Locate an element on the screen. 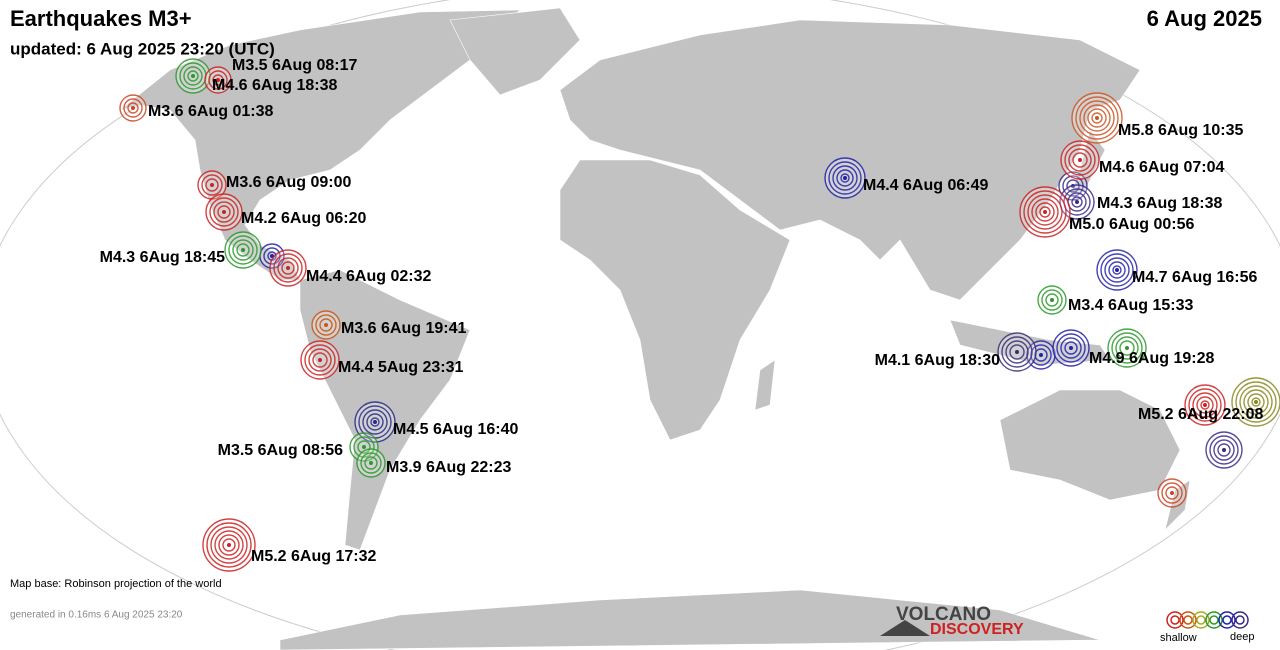 This screenshot has width=1280, height=650. quake-label: M3.4 6Aug 15:33 is located at coordinates (1130, 305).